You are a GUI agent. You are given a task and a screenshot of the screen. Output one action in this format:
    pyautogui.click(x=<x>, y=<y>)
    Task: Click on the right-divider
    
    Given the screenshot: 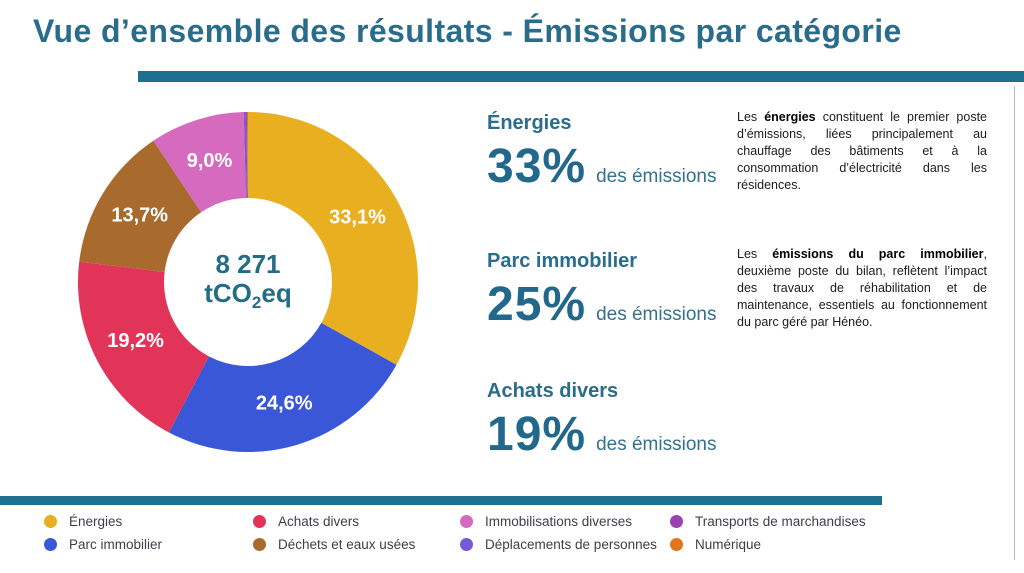 What is the action you would take?
    pyautogui.click(x=1014, y=323)
    